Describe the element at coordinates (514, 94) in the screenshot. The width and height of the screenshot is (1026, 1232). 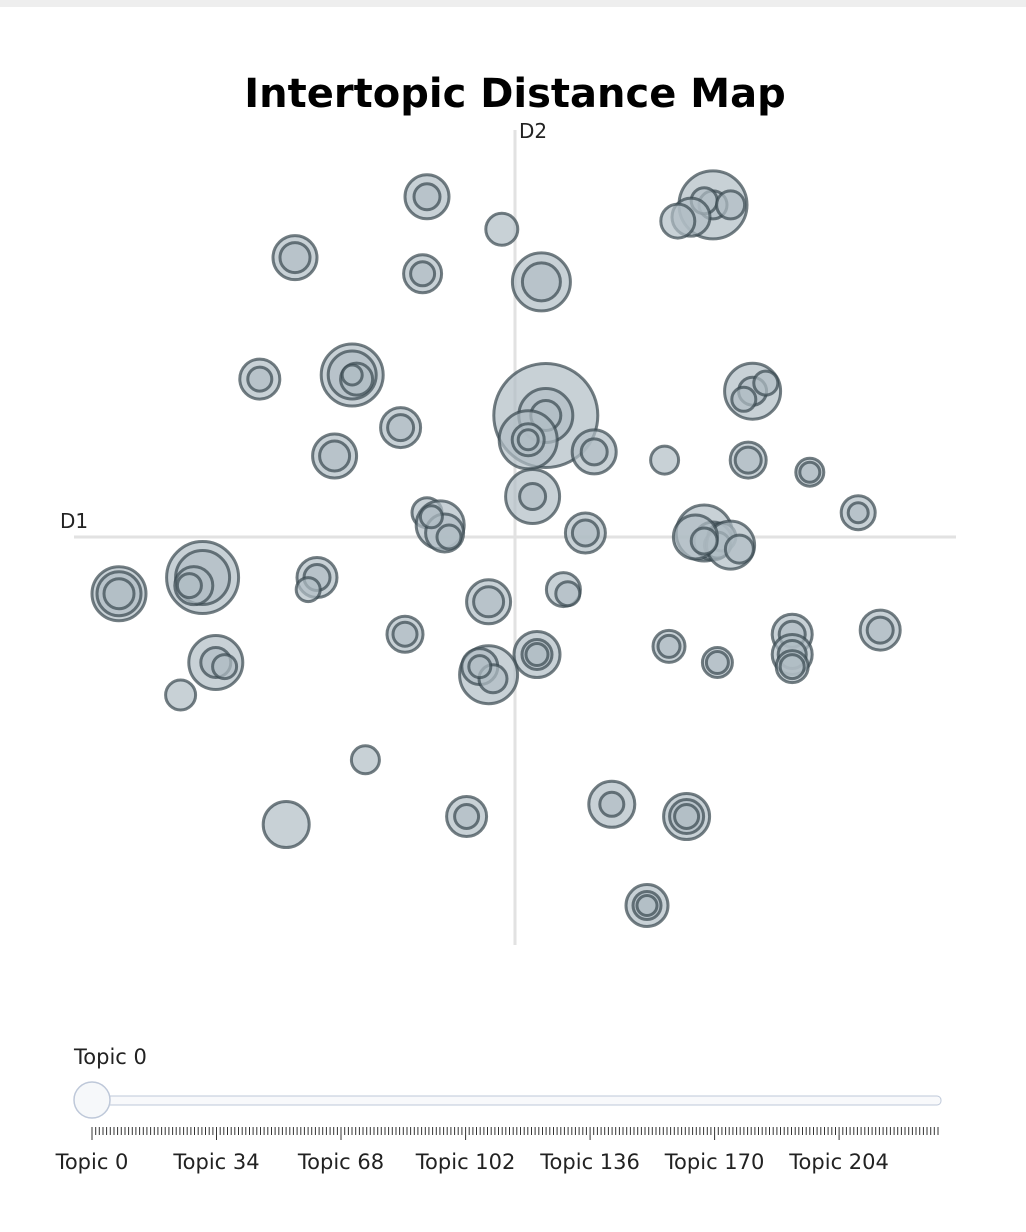
I see `chart-title: Intertopic Distance Map` at that location.